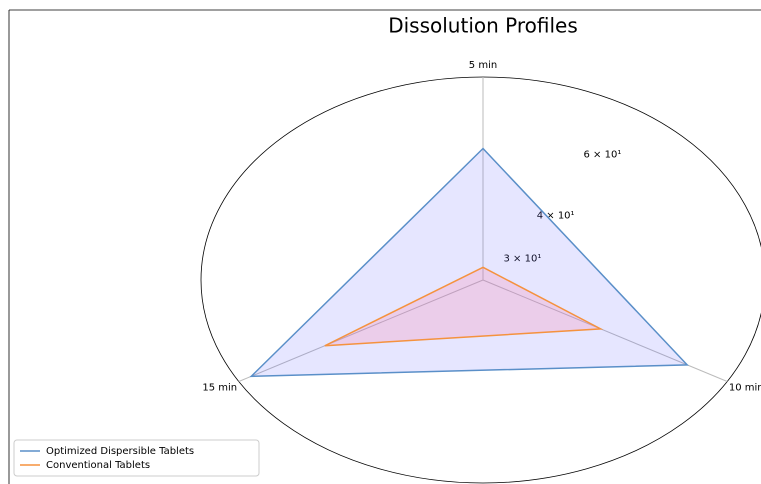  I want to click on category-label: 10 min, so click(745, 388).